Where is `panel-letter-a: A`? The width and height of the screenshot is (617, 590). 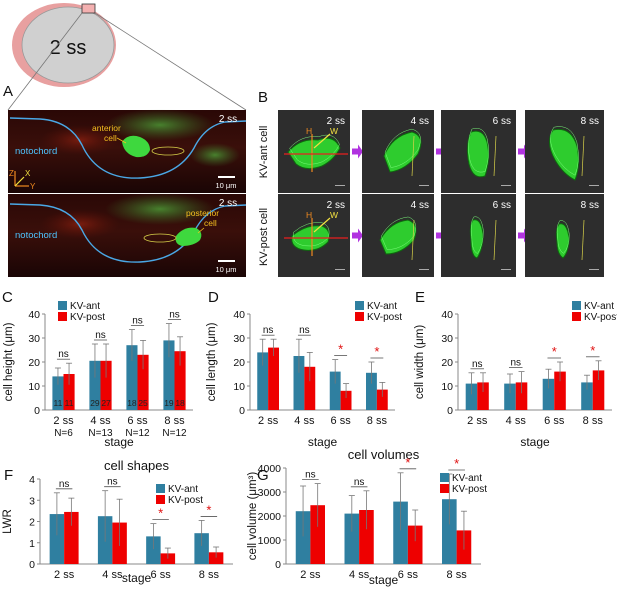 panel-letter-a: A is located at coordinates (8, 91).